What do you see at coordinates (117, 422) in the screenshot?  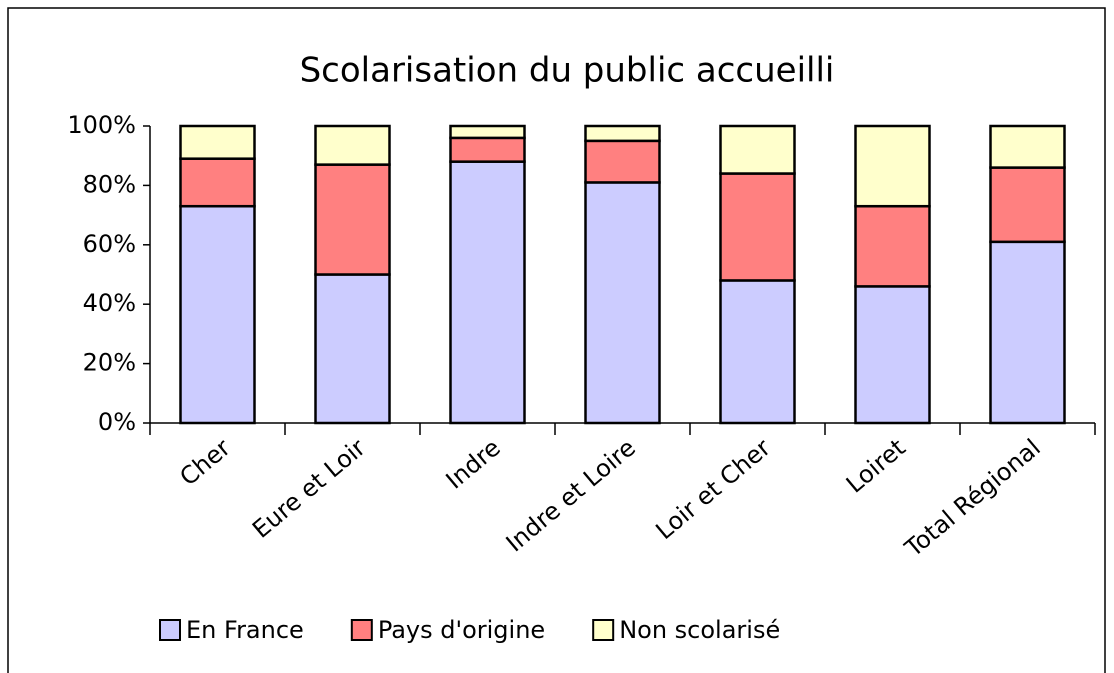 I see `y-tick-label: 0%` at bounding box center [117, 422].